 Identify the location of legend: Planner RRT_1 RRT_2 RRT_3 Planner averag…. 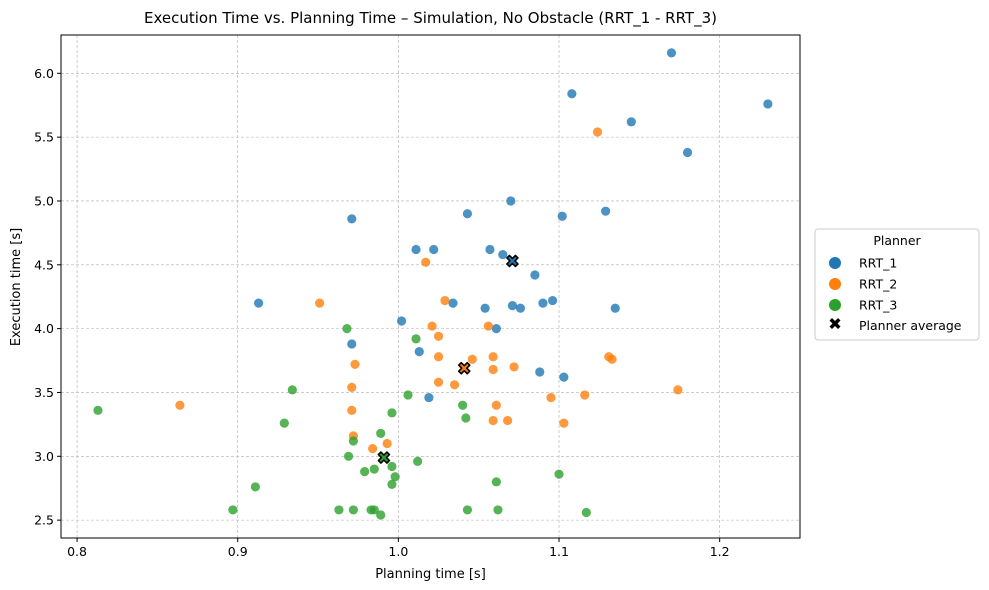
(897, 284).